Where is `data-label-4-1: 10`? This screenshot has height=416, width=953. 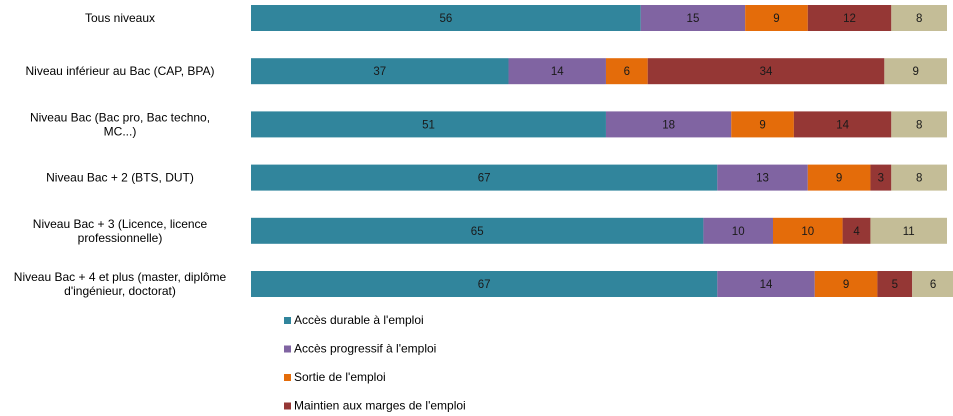 data-label-4-1: 10 is located at coordinates (738, 232).